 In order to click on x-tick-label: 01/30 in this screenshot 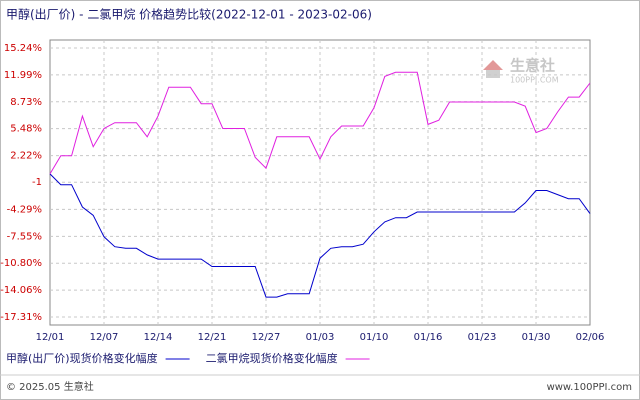, I will do `click(536, 337)`.